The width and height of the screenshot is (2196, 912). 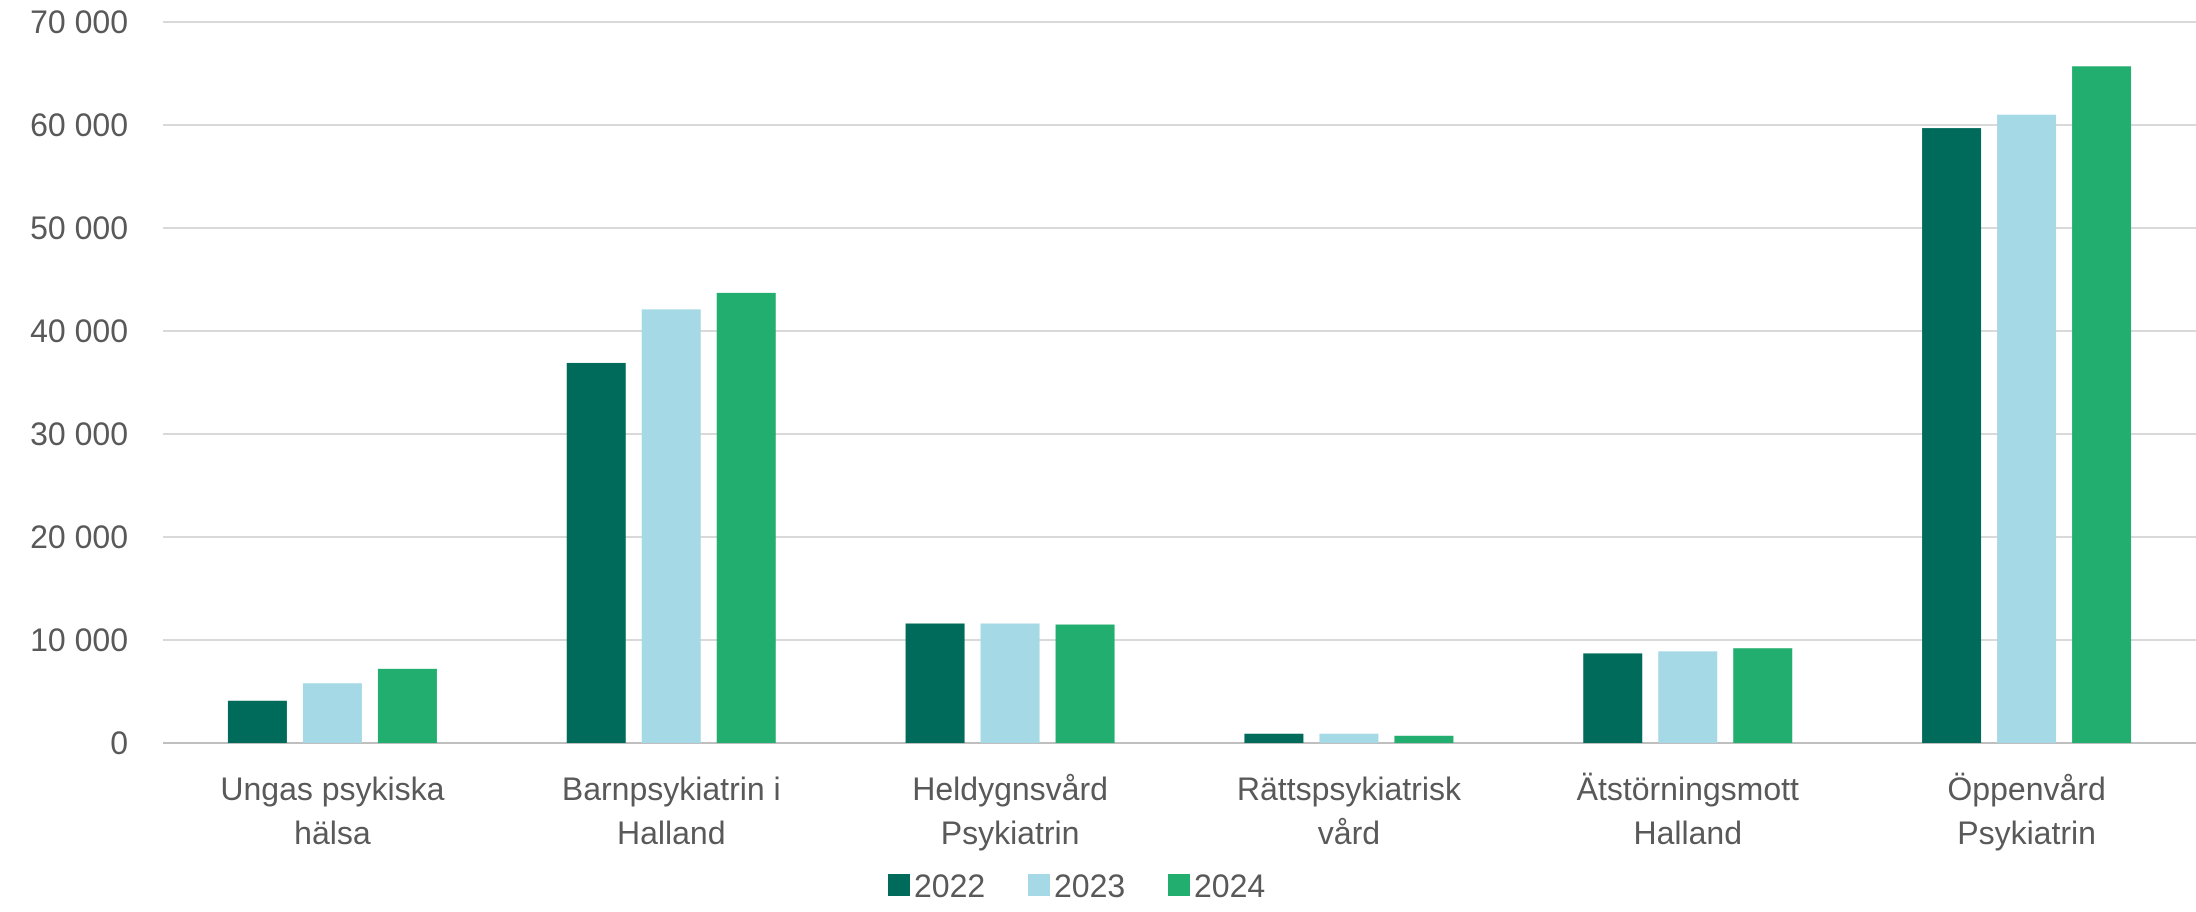 I want to click on x-category-label-line: Heldygnsvård, so click(x=1010, y=789).